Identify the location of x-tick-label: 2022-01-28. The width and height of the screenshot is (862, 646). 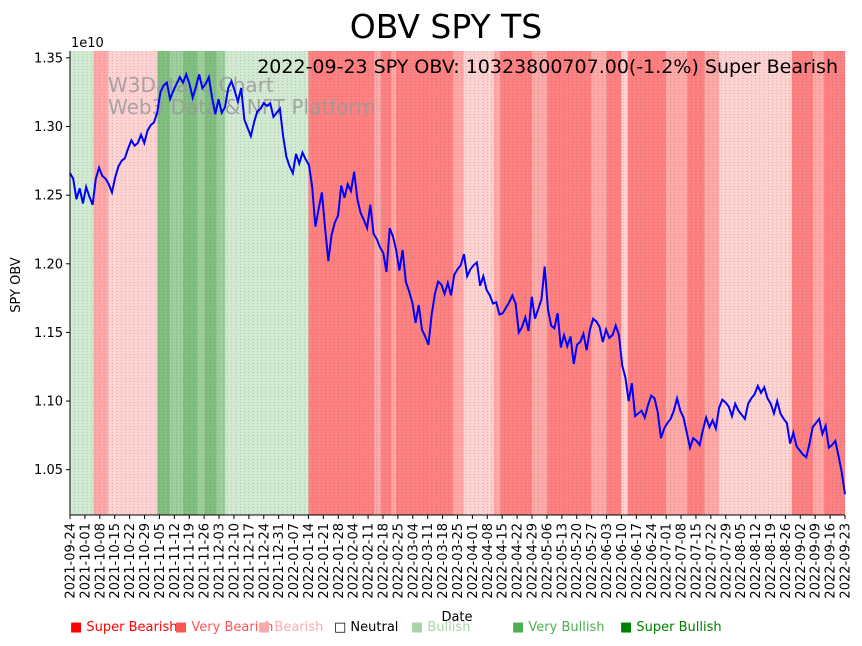
(339, 561).